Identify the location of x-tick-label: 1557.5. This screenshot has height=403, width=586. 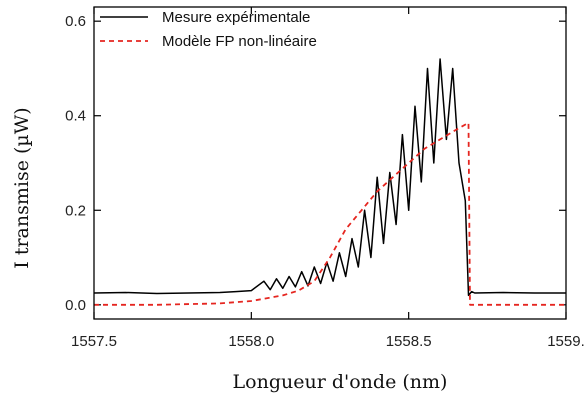
(94, 341).